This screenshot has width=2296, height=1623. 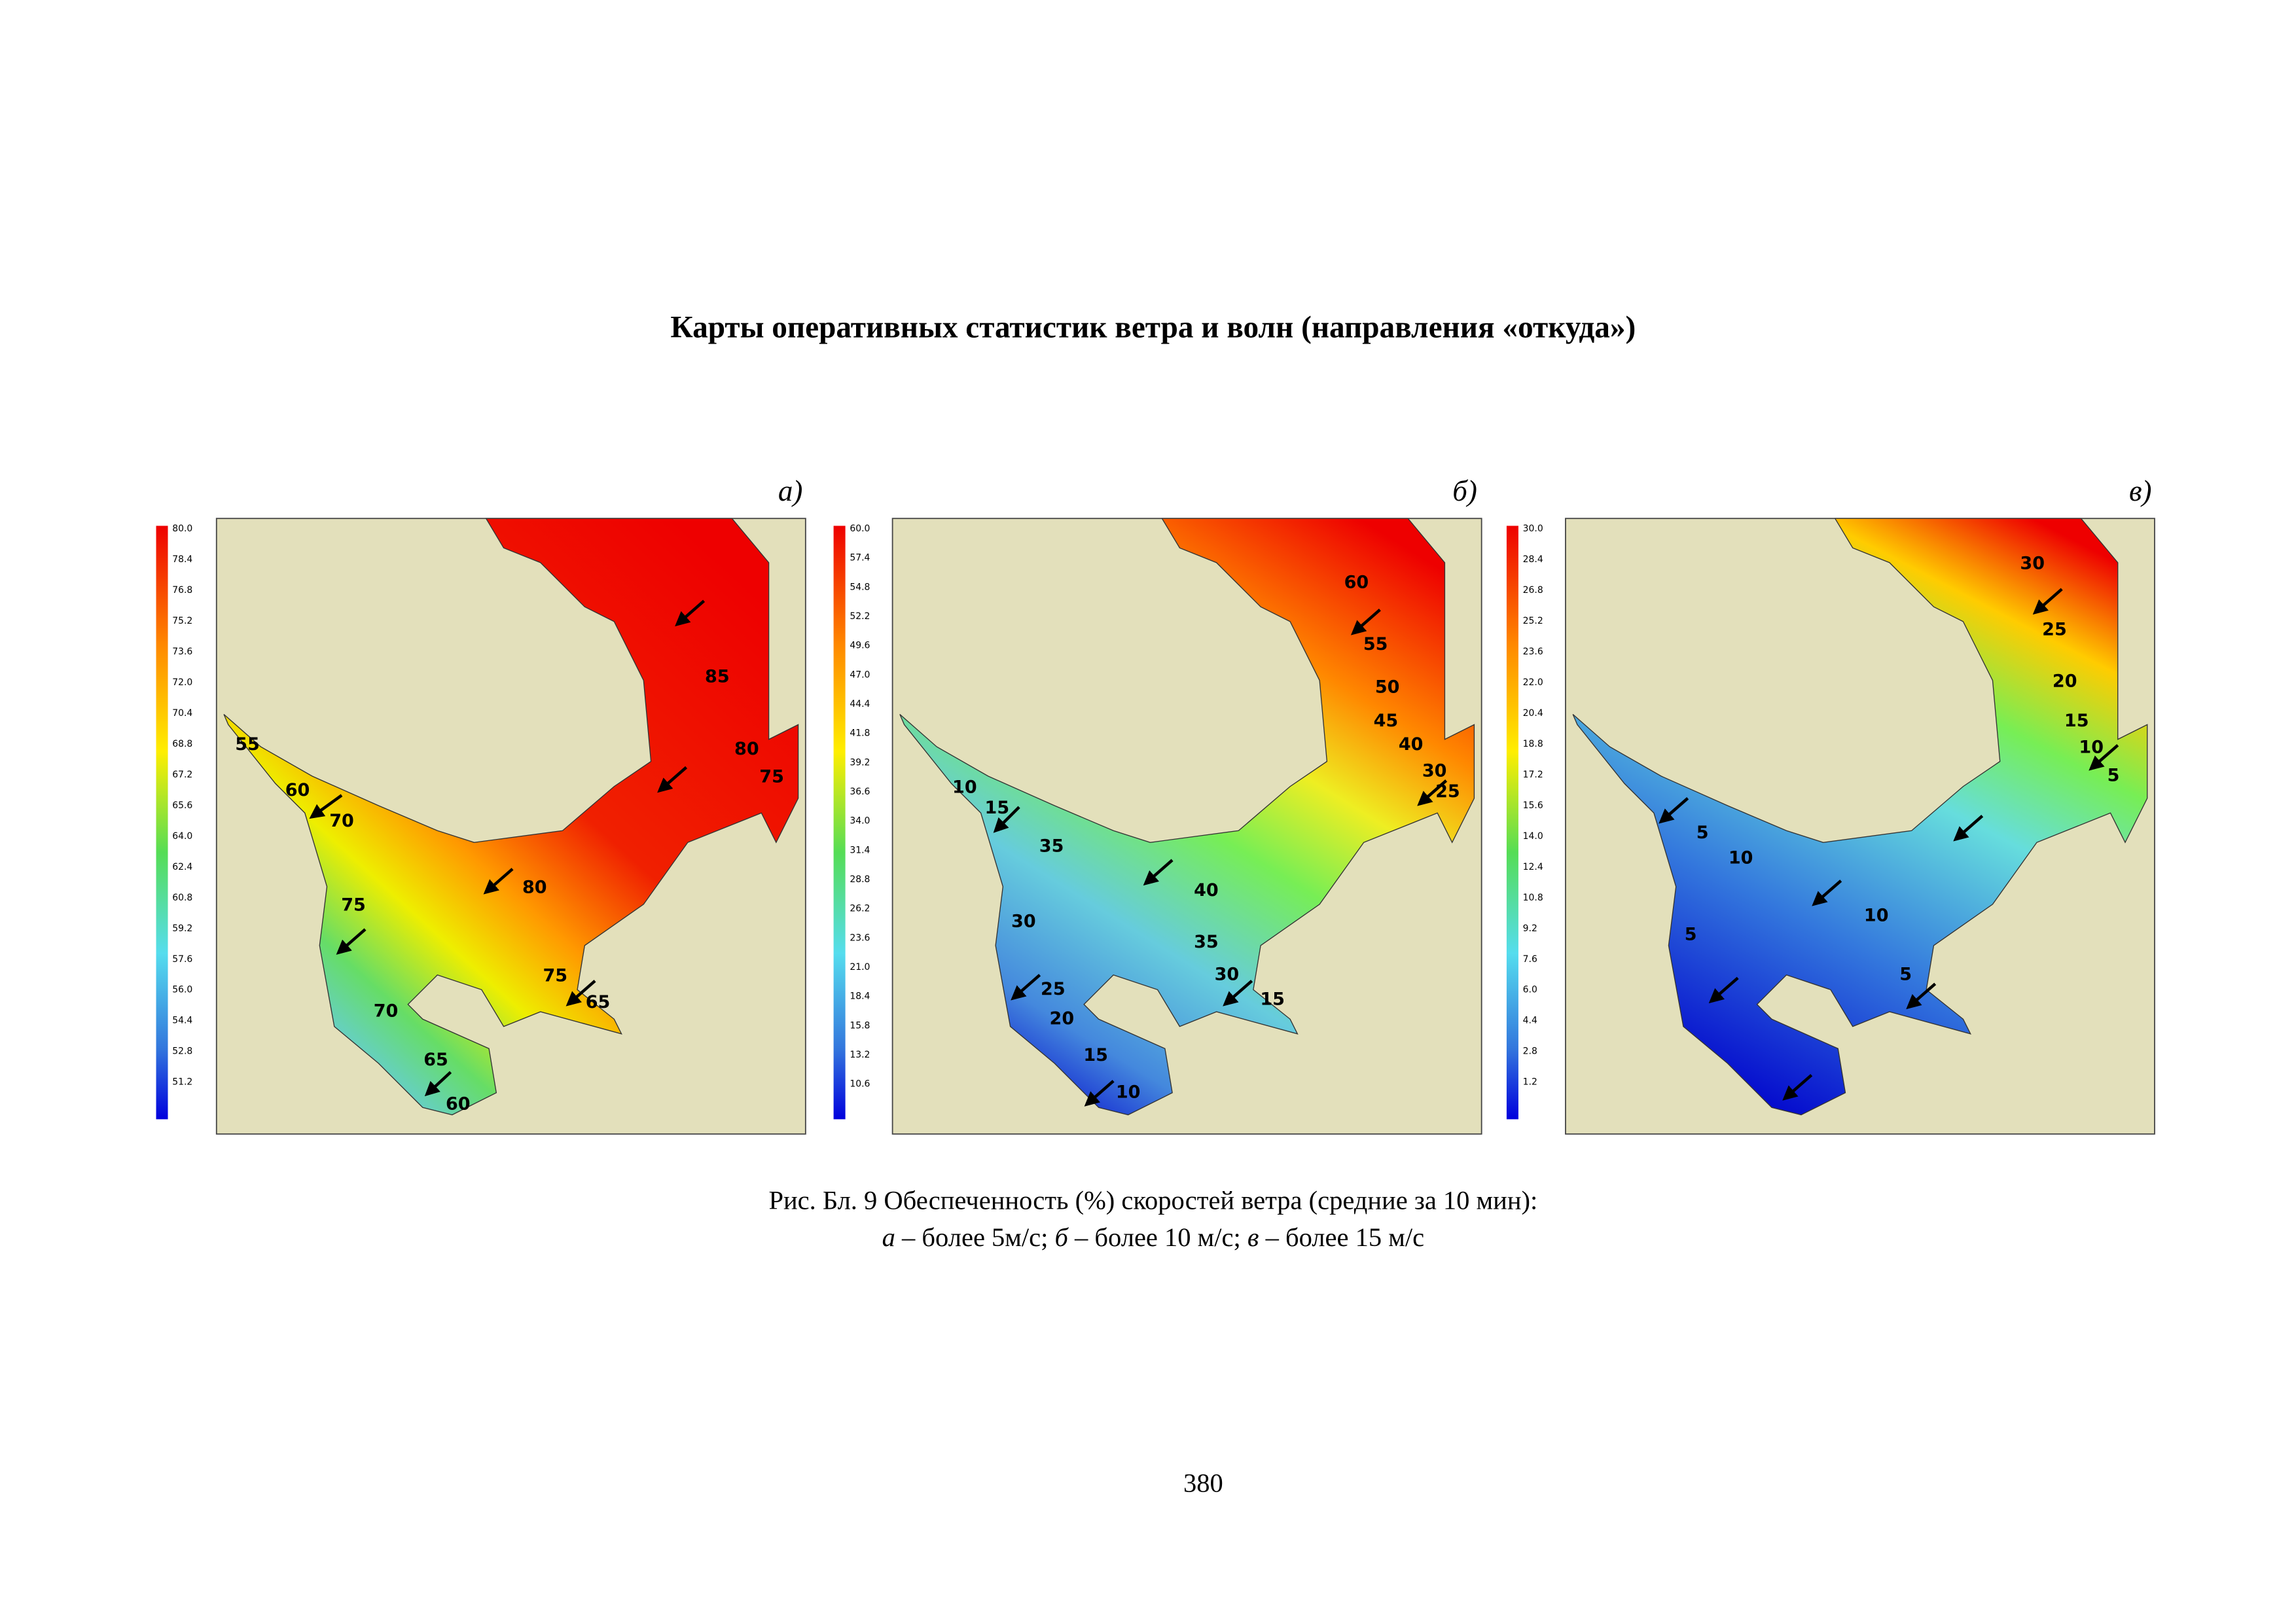 I want to click on colorbar-label: 12.4, so click(x=1533, y=867).